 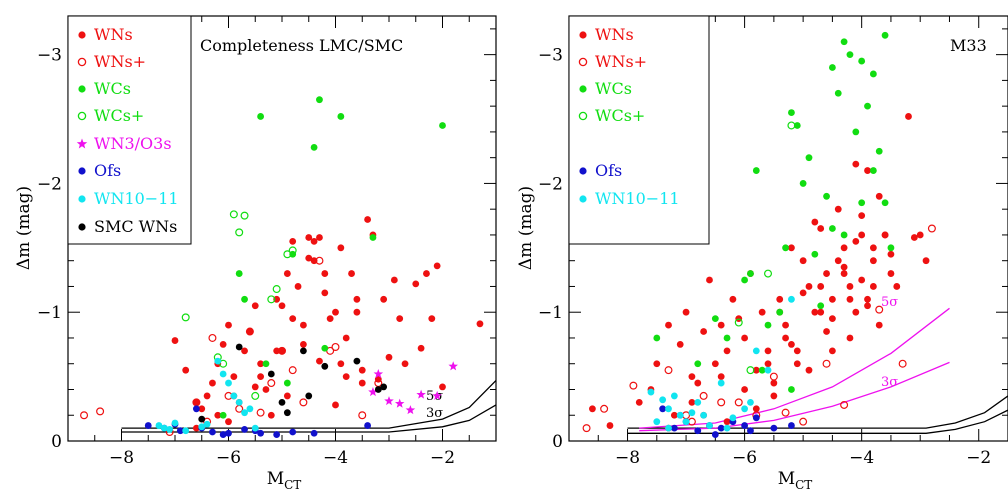 I want to click on x-tick-label: −4, so click(x=335, y=458).